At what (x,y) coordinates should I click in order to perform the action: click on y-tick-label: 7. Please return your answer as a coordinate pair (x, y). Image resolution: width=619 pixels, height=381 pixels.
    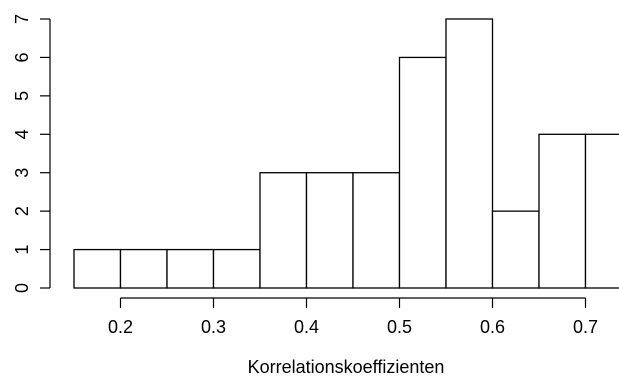
    Looking at the image, I should click on (22, 19).